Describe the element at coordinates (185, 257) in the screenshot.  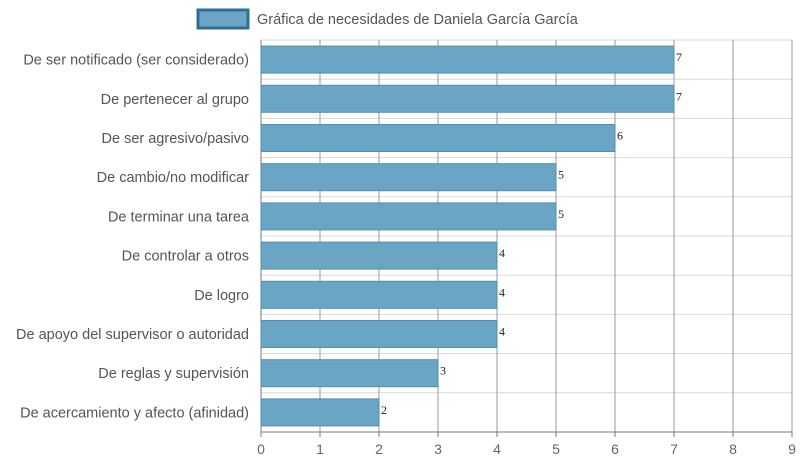
I see `category-label: De controlar a otros` at that location.